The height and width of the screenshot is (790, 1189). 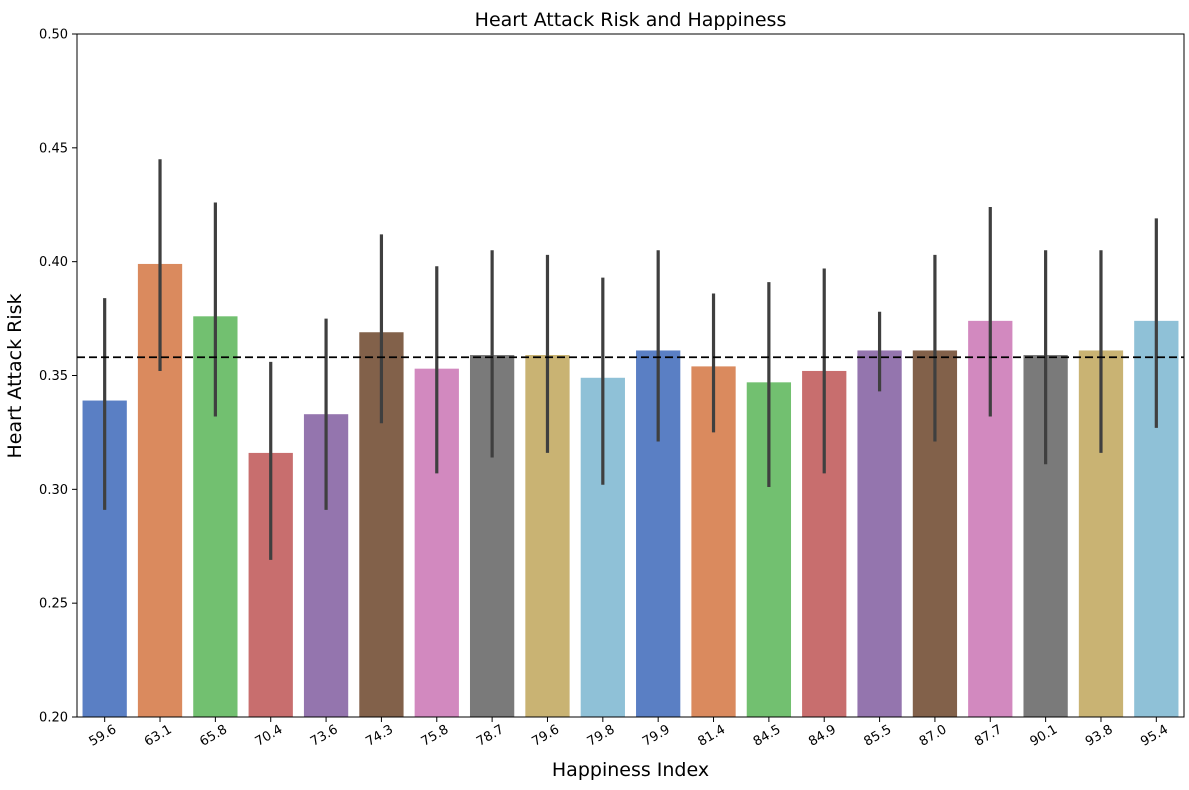 What do you see at coordinates (631, 20) in the screenshot?
I see `chart-title: Heart Attack Risk and Happiness` at bounding box center [631, 20].